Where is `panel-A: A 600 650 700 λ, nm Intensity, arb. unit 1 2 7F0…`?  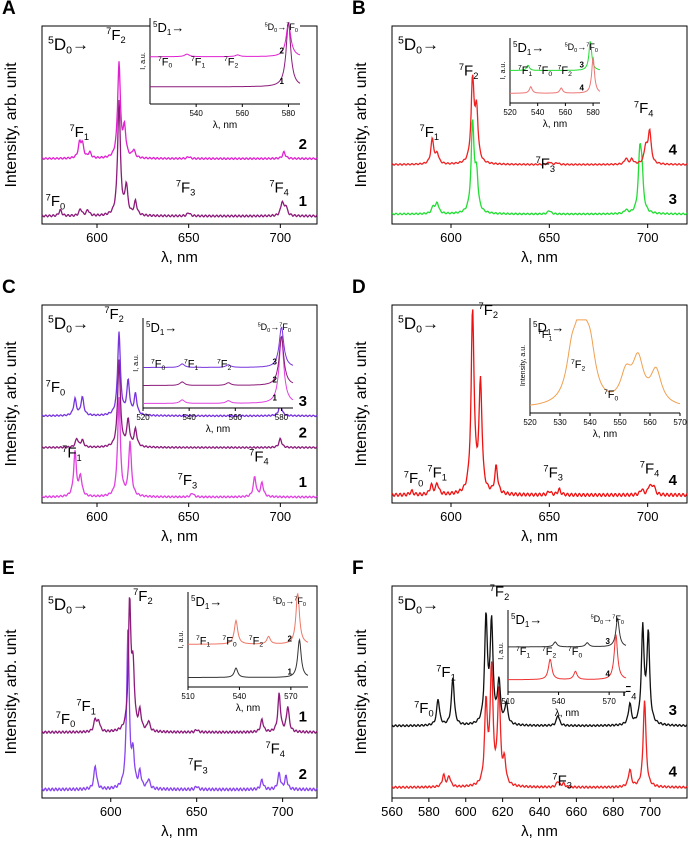 panel-A: A 600 650 700 λ, nm Intensity, arb. unit 1 2 7F0… is located at coordinates (160, 133).